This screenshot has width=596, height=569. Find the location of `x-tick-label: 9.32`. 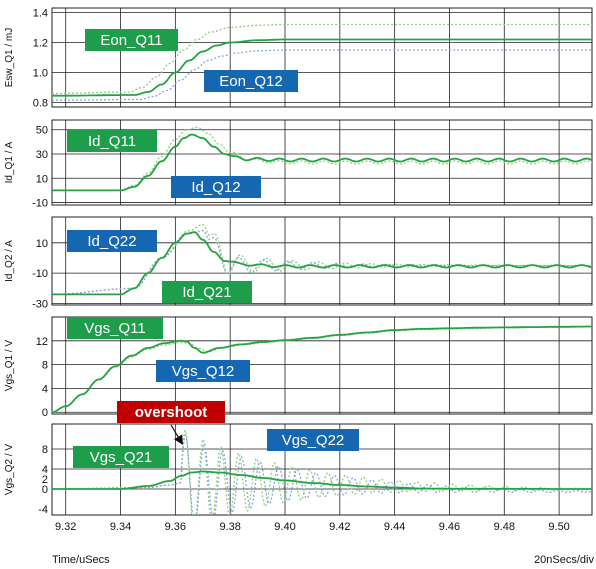

x-tick-label: 9.32 is located at coordinates (65, 527).